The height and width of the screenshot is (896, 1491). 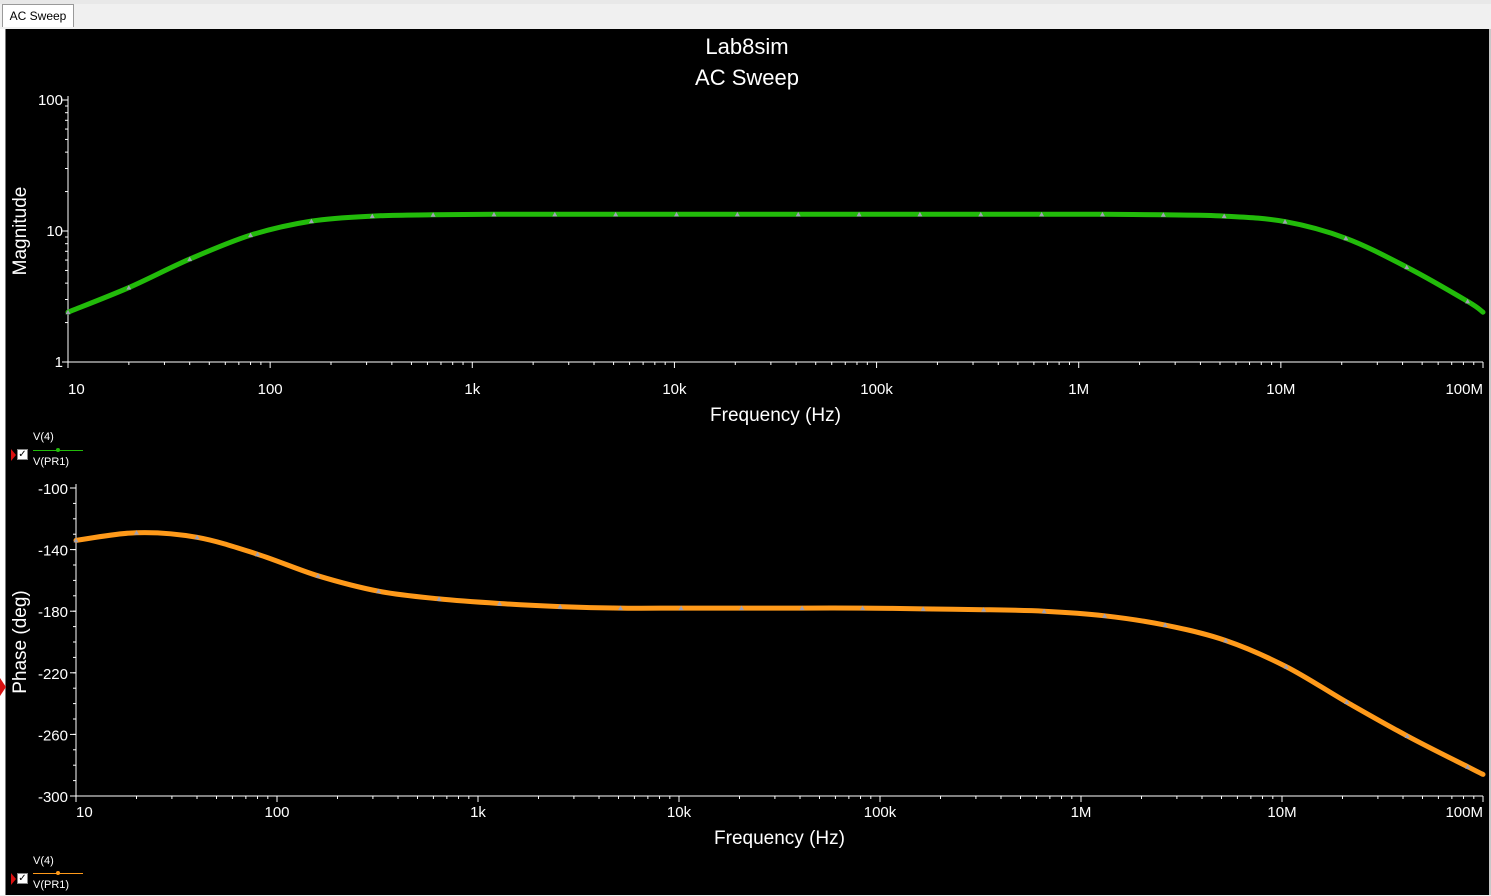 I want to click on magnitude-y-tick-label: 10, so click(x=54, y=231).